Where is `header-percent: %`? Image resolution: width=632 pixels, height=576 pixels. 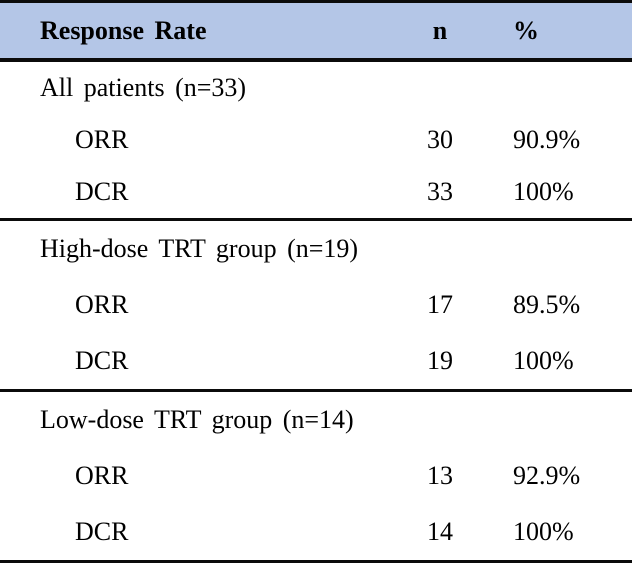 header-percent: % is located at coordinates (526, 30).